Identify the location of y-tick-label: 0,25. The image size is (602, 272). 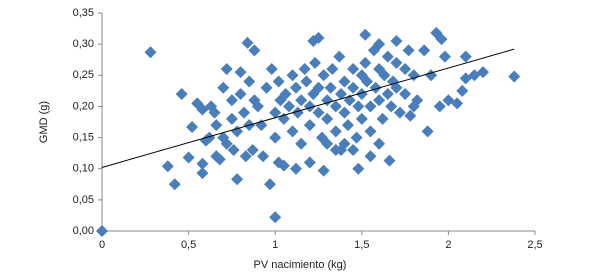
(83, 75).